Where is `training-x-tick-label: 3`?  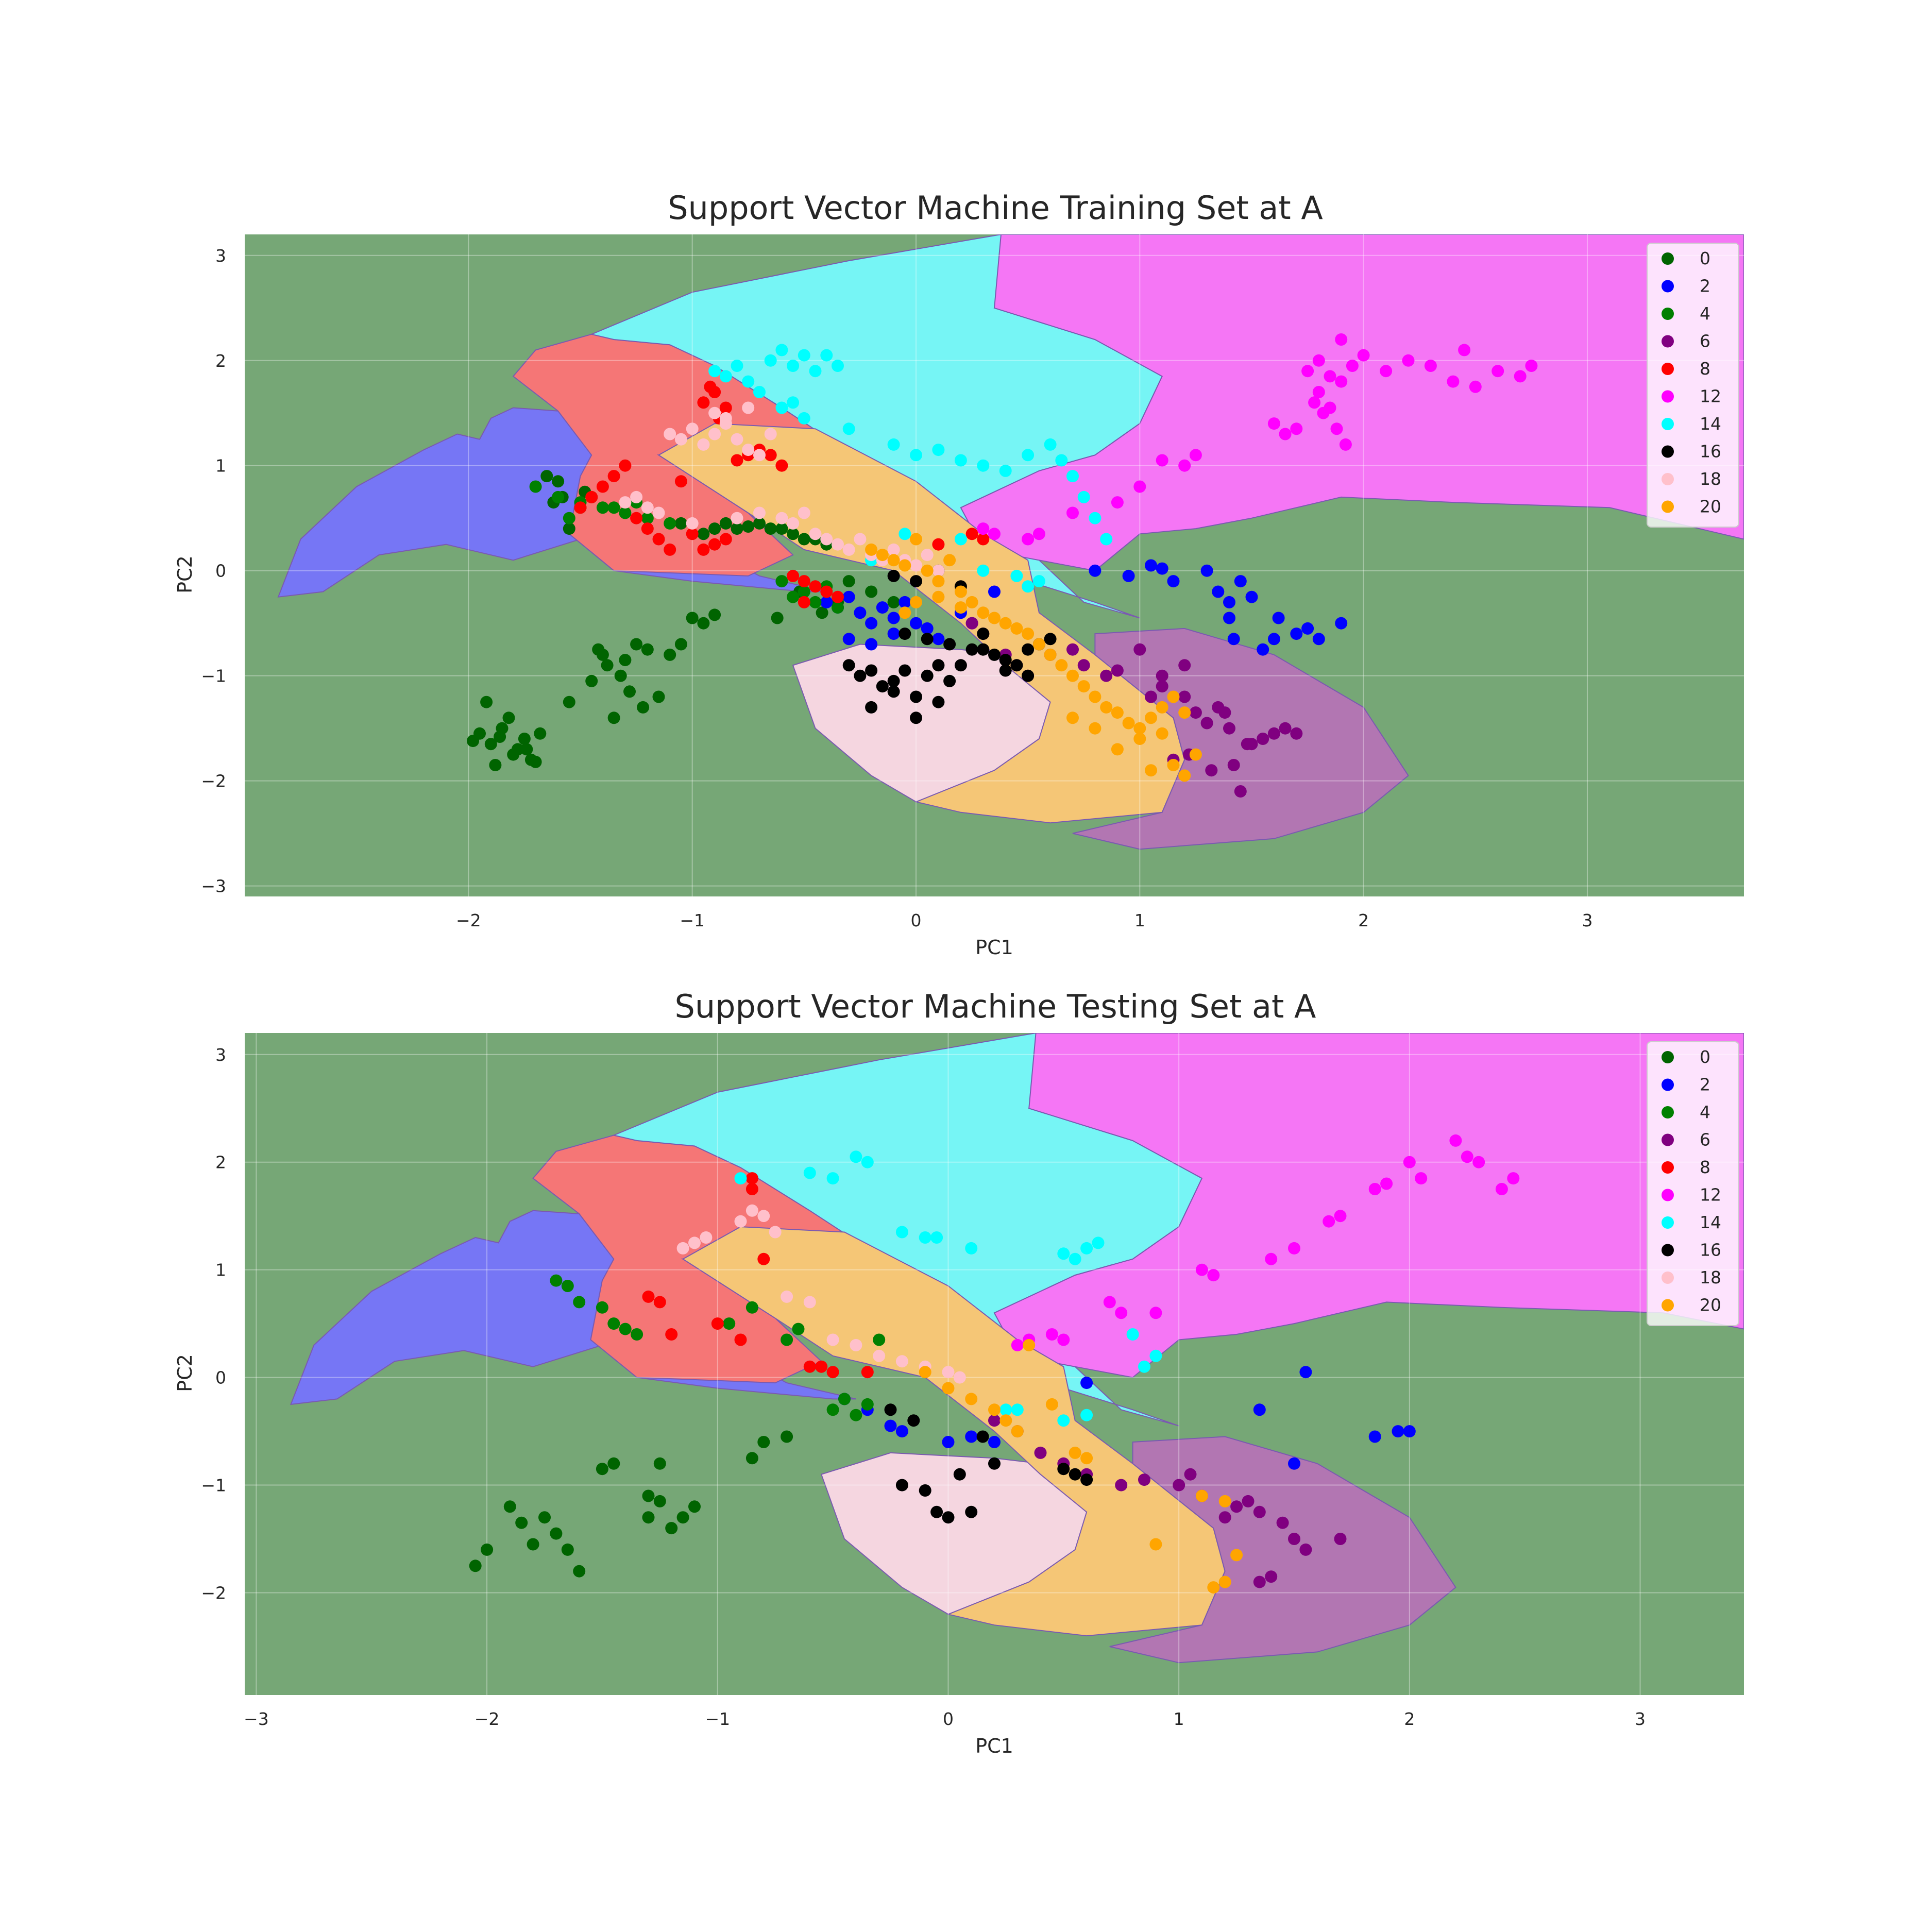 training-x-tick-label: 3 is located at coordinates (1587, 920).